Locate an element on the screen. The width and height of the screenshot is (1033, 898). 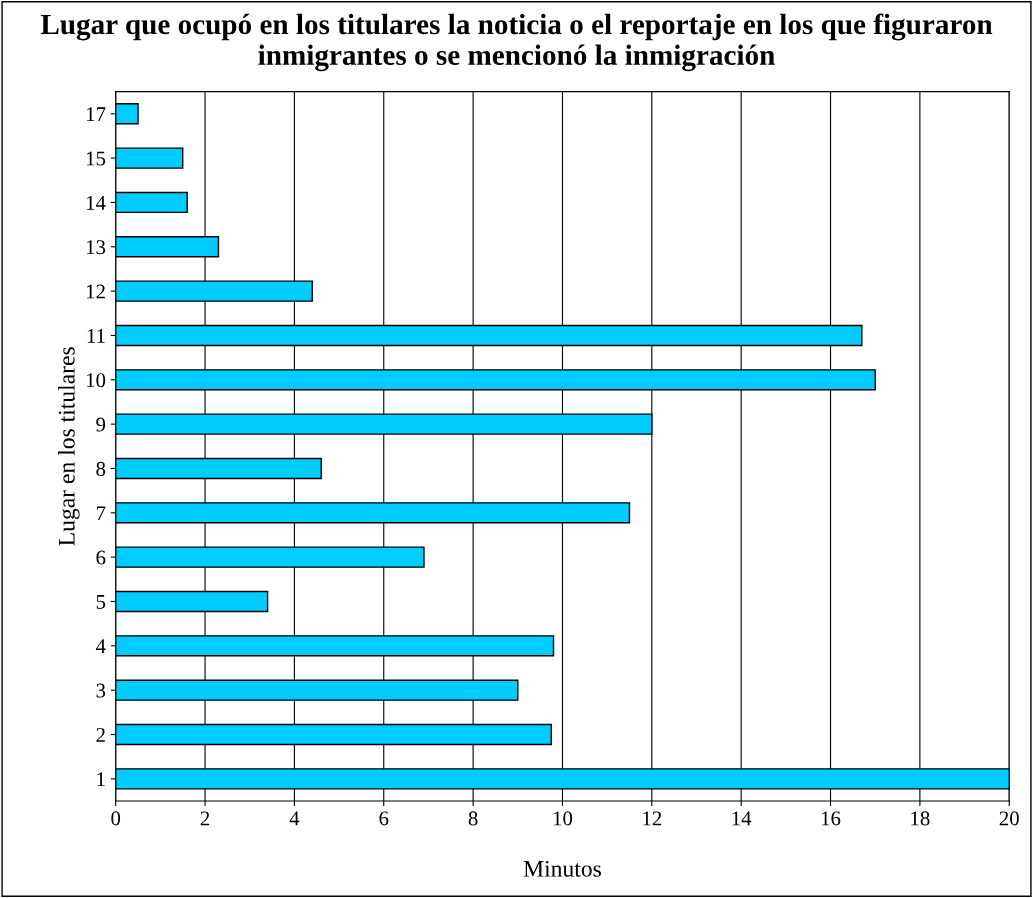
x-tick-label: 2 is located at coordinates (205, 818).